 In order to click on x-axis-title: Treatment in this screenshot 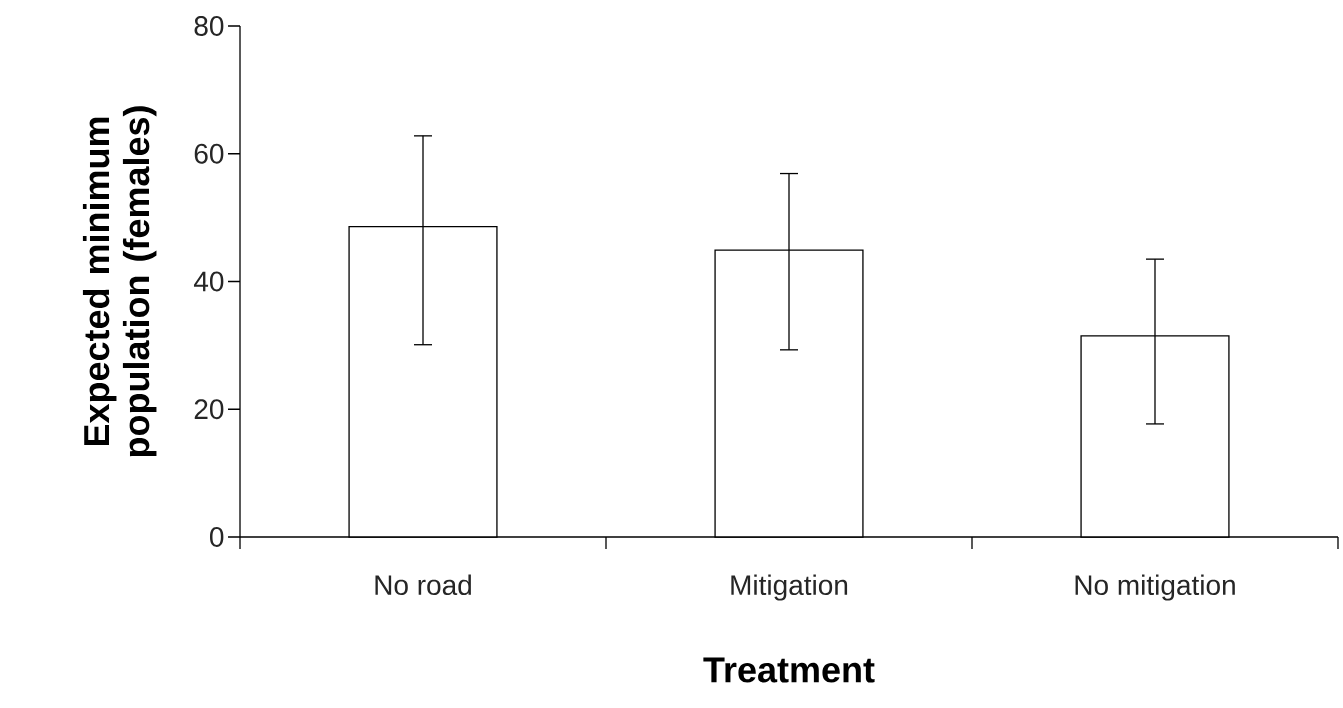, I will do `click(789, 670)`.